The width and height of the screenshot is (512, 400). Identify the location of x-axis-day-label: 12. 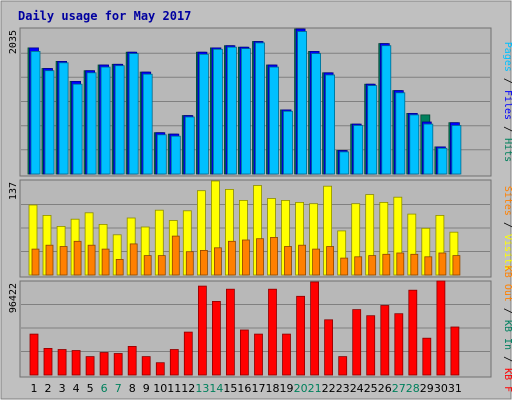
(188, 388).